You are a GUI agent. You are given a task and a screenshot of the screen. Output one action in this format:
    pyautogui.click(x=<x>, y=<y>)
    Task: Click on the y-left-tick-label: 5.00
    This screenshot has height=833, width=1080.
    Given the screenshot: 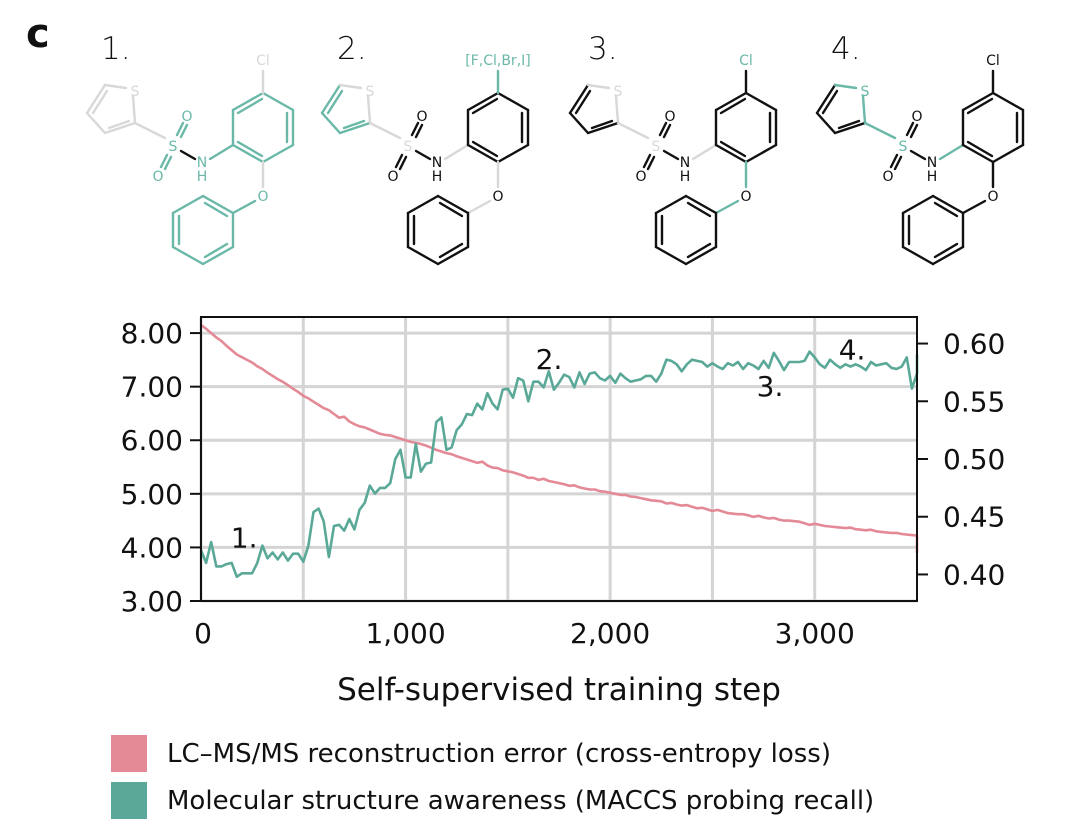 What is the action you would take?
    pyautogui.click(x=152, y=494)
    